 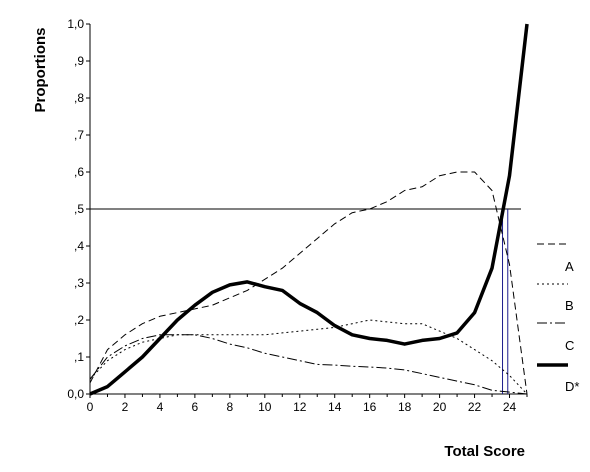 I want to click on y-tick-label: 1,0, so click(x=75, y=24).